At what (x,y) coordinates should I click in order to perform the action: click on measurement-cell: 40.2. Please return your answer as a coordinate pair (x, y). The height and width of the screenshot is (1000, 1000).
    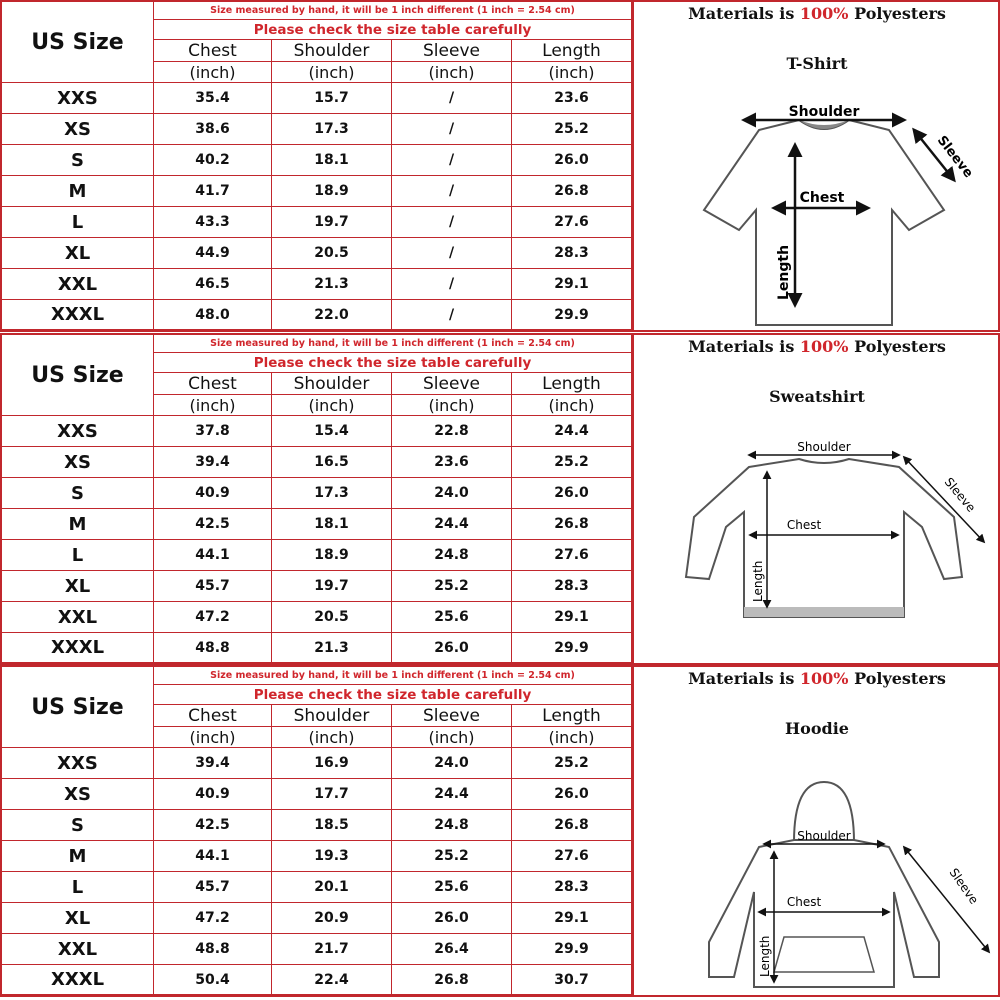
    Looking at the image, I should click on (213, 160).